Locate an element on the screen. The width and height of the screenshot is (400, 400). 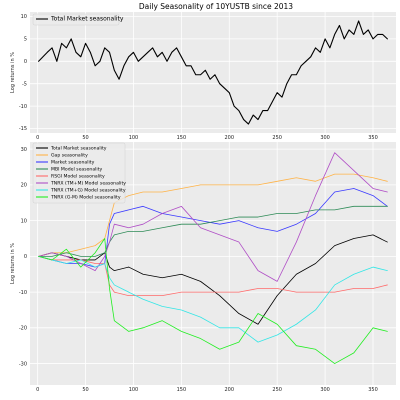
legend-entry: Market seasonality is located at coordinates (73, 163).